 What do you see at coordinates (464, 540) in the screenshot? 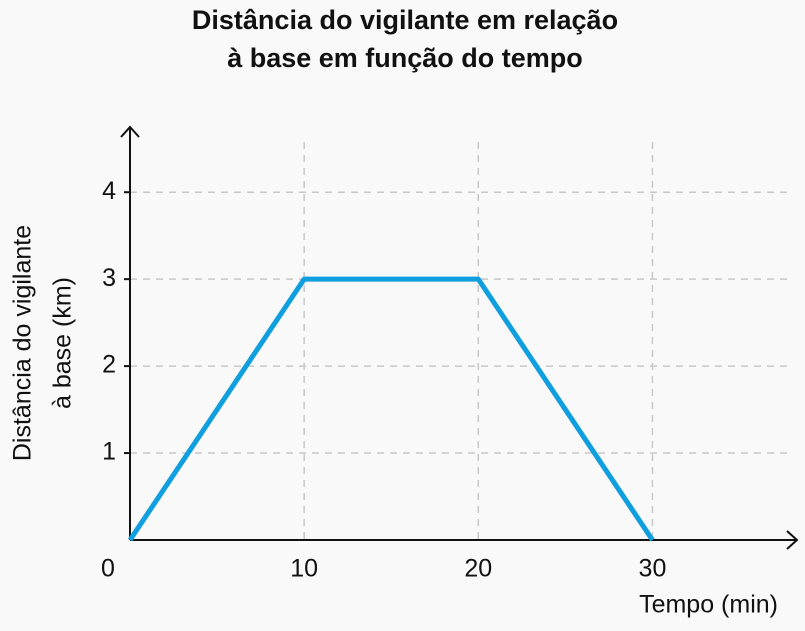
I see `x-axis` at bounding box center [464, 540].